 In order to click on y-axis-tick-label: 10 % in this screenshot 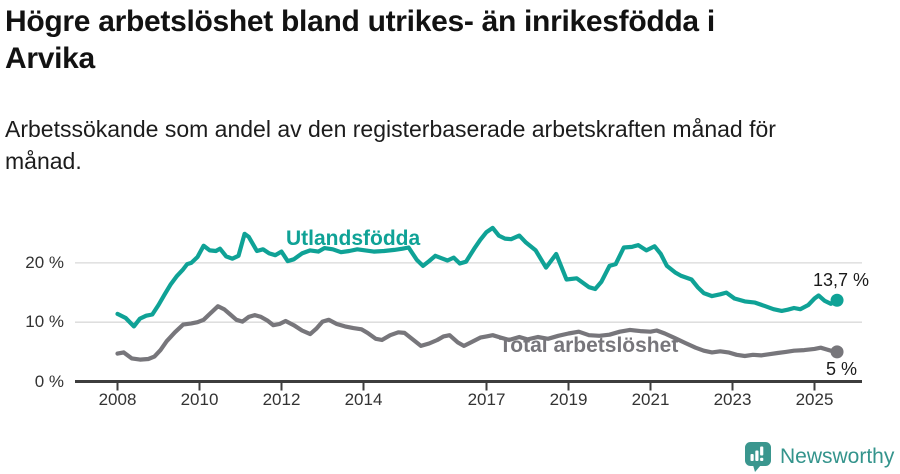, I will do `click(44, 322)`.